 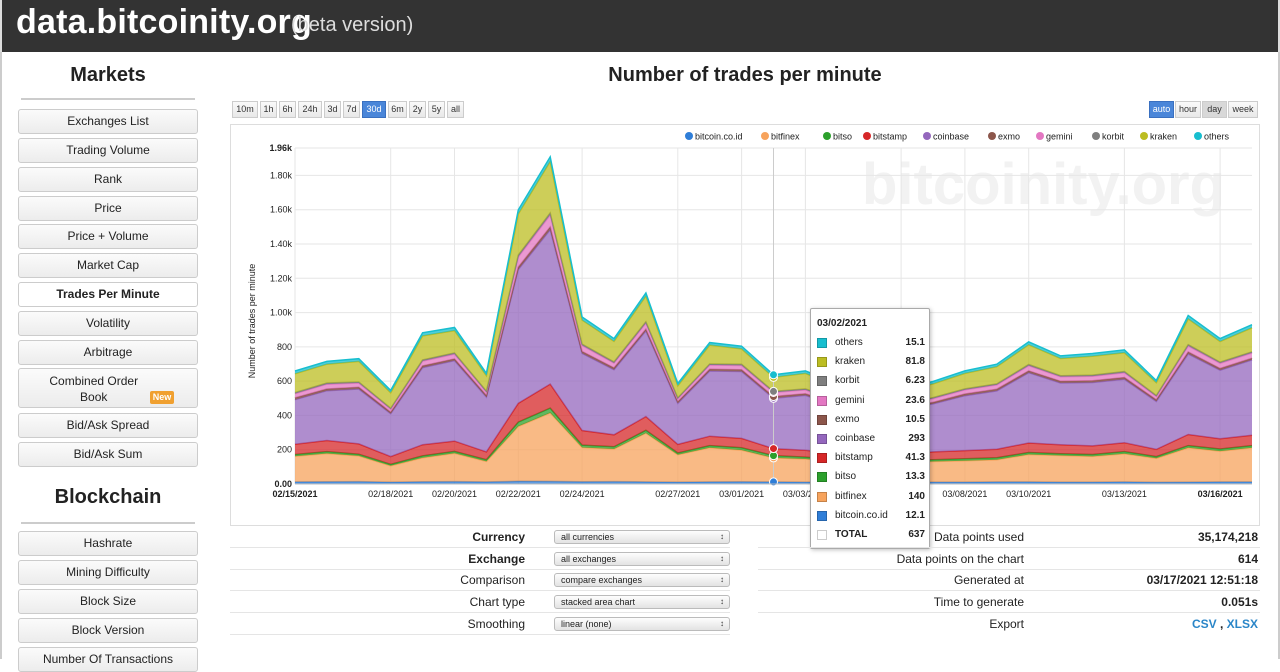 What do you see at coordinates (741, 494) in the screenshot?
I see `x-tick-label: 03/01/2021` at bounding box center [741, 494].